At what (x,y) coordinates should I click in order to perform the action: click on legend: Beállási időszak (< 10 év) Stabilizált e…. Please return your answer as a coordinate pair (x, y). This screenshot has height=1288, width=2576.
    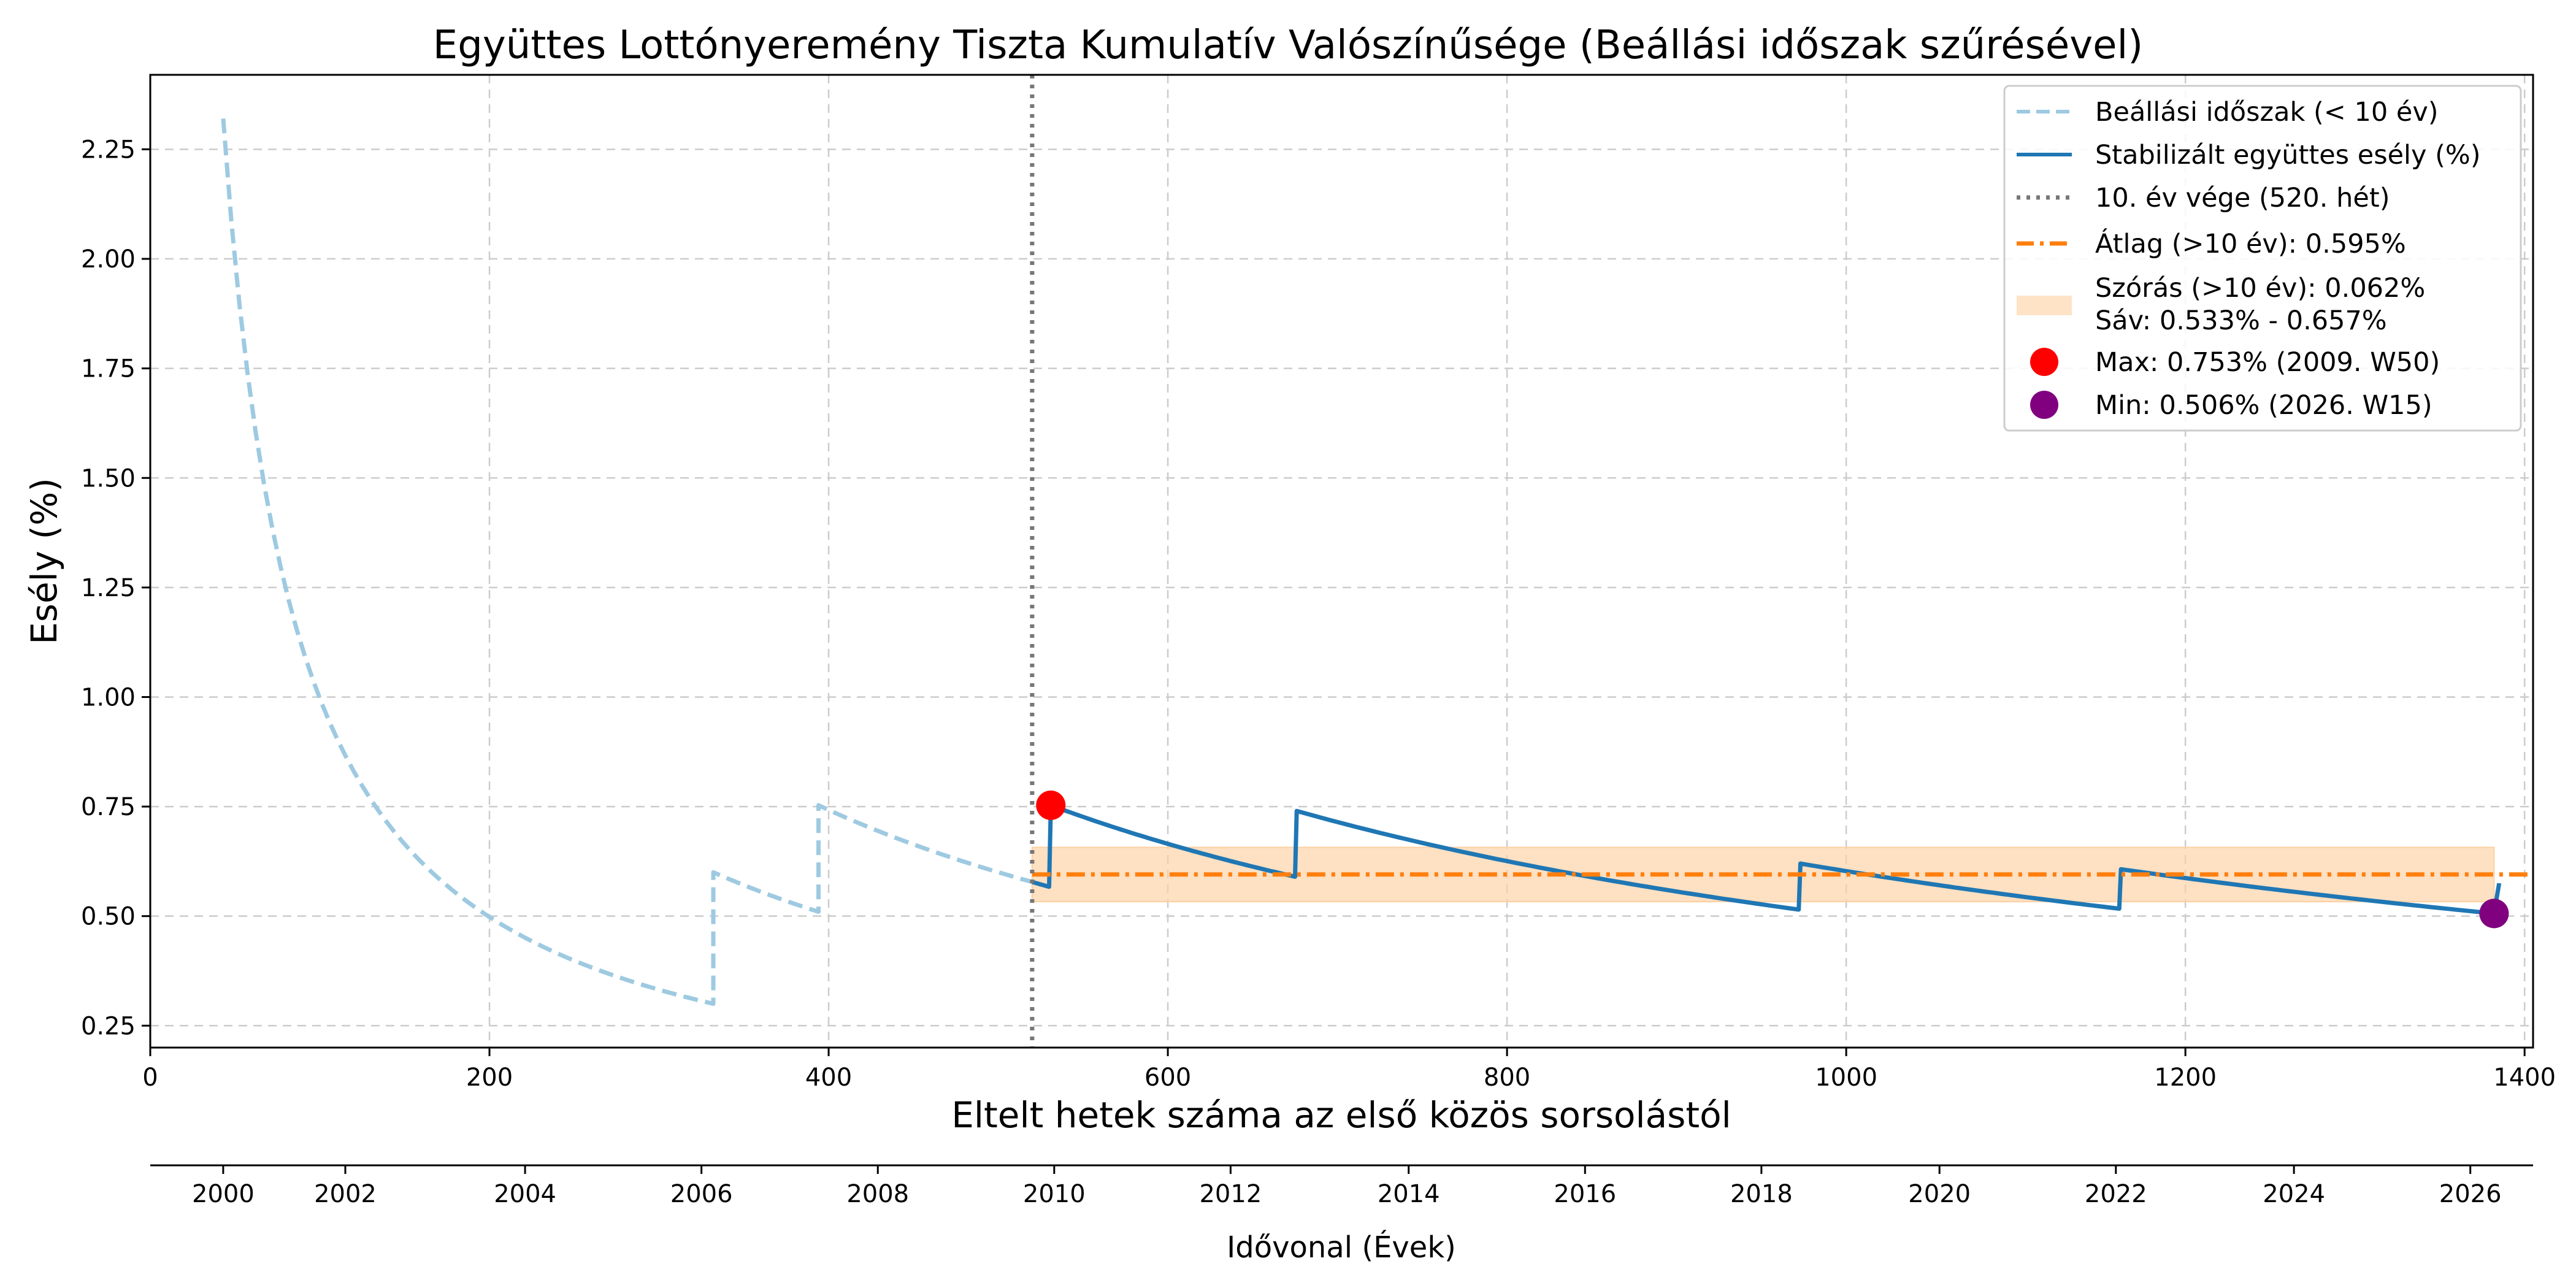
    Looking at the image, I should click on (2262, 258).